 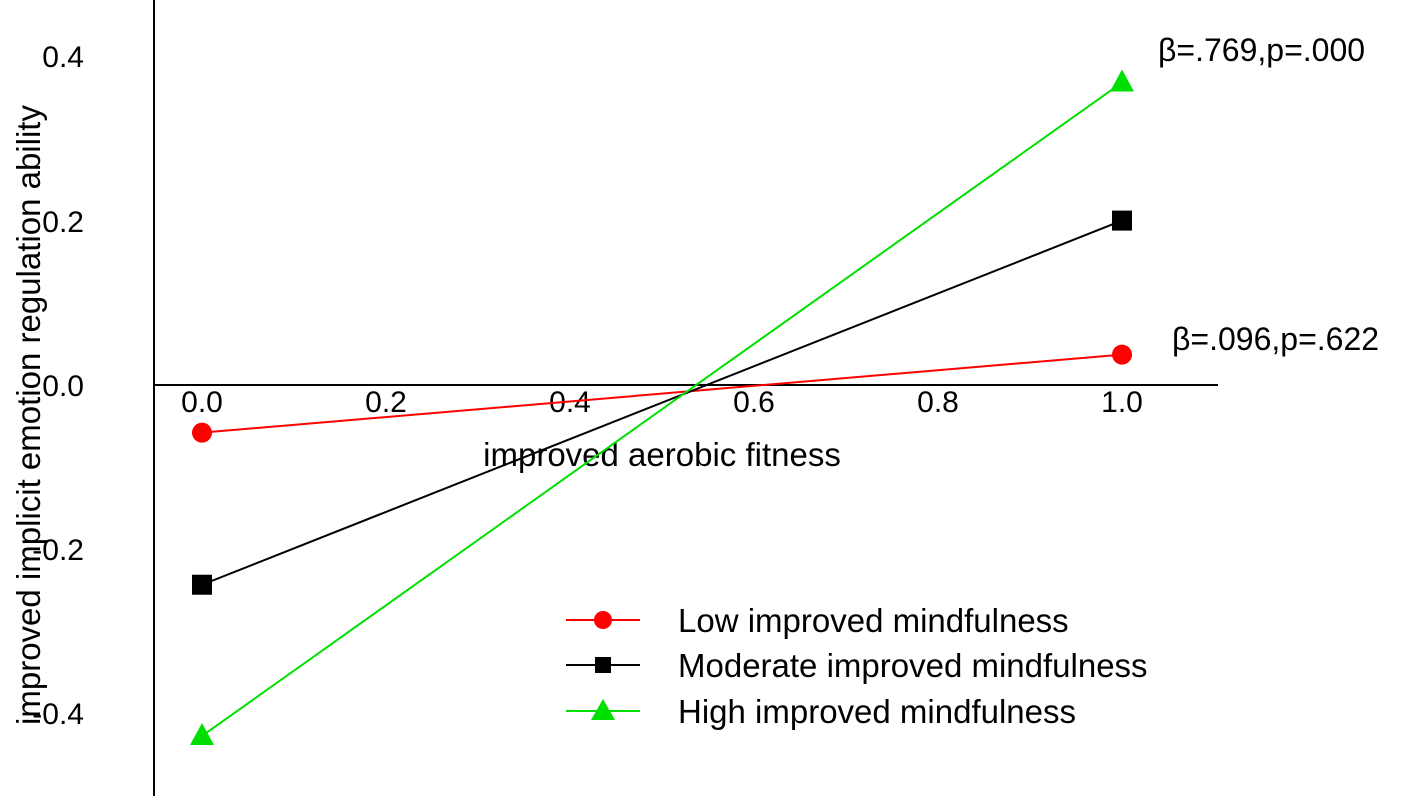 What do you see at coordinates (63, 222) in the screenshot?
I see `y-tick-label: 0.2` at bounding box center [63, 222].